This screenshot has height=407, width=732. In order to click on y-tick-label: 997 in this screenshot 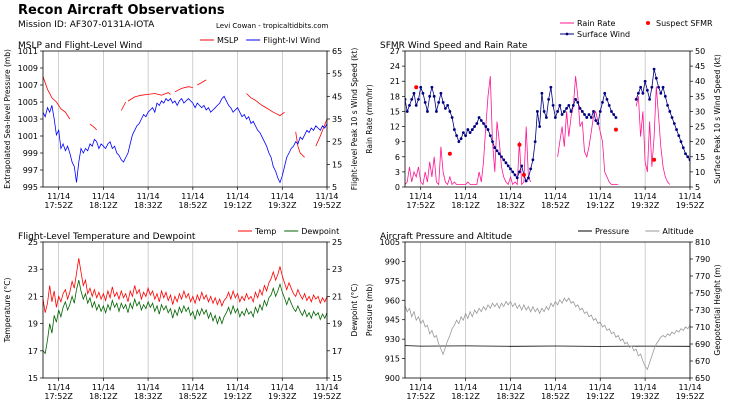, I will do `click(30, 170)`.